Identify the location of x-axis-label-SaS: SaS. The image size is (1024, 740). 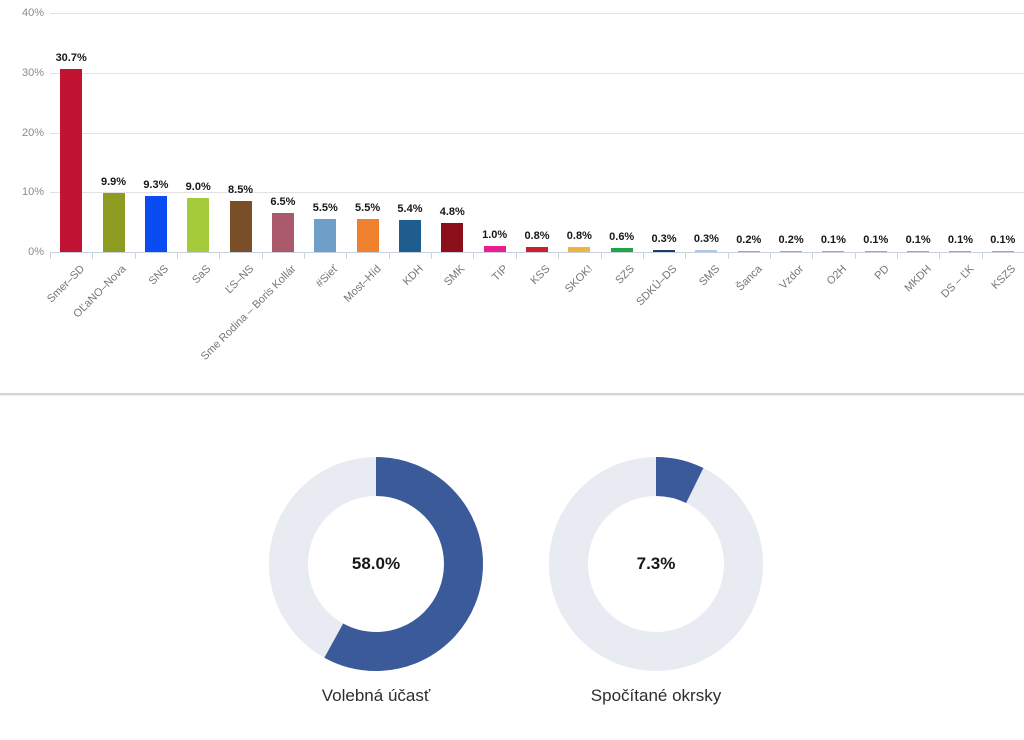
(202, 275).